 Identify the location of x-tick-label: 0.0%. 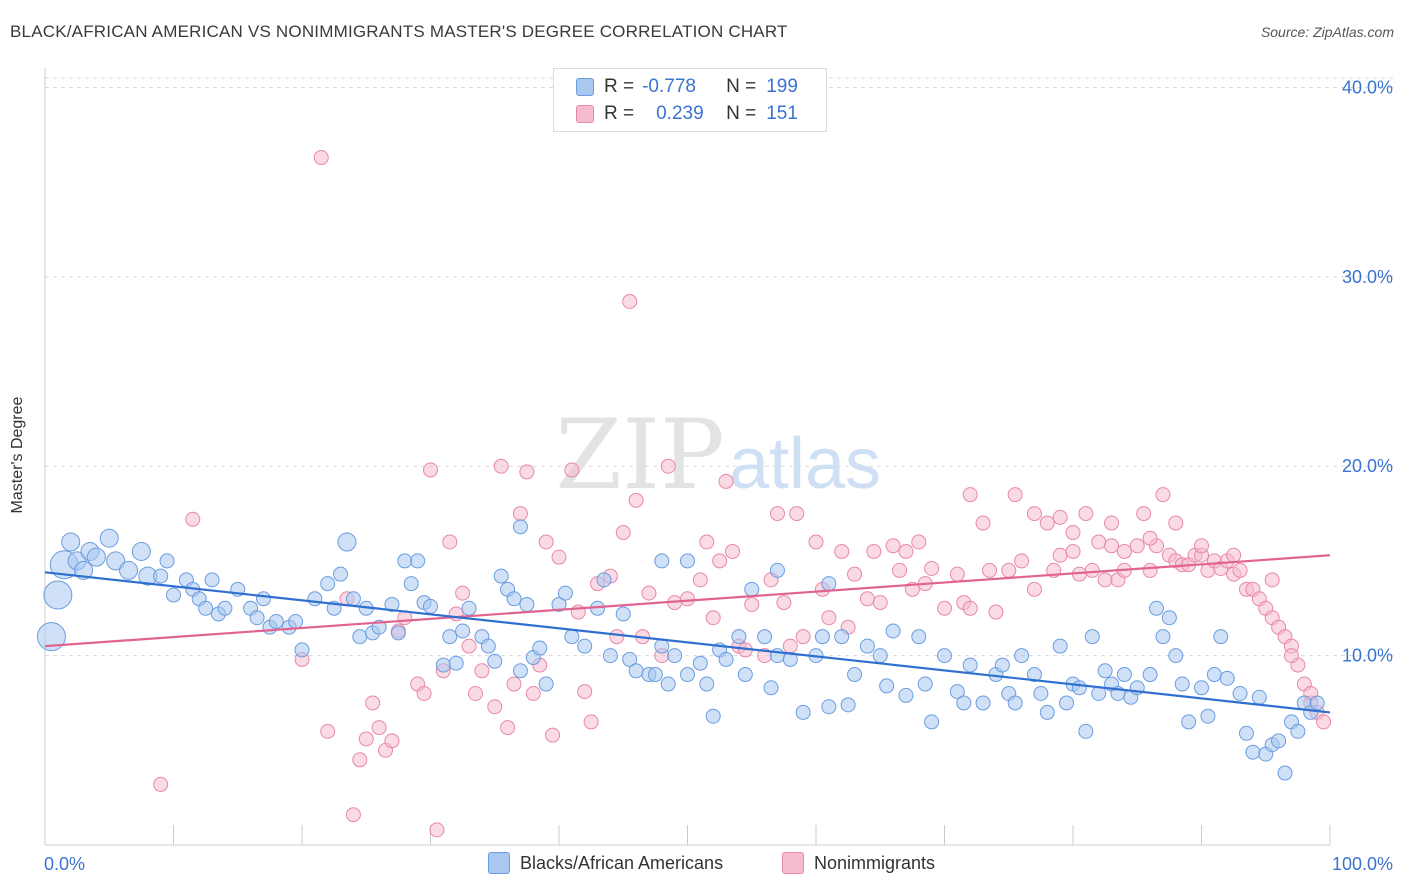
(64, 864).